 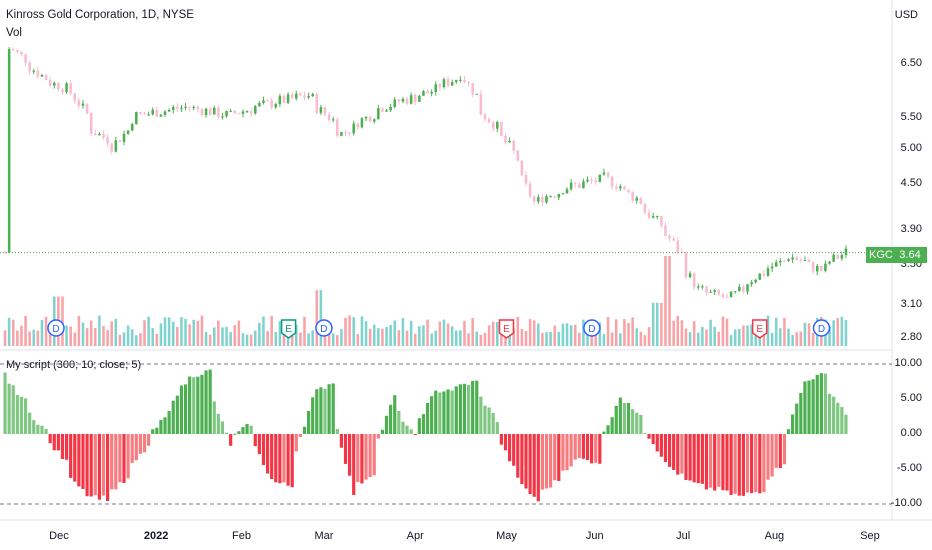 What do you see at coordinates (288, 329) in the screenshot?
I see `event-marker-label: E` at bounding box center [288, 329].